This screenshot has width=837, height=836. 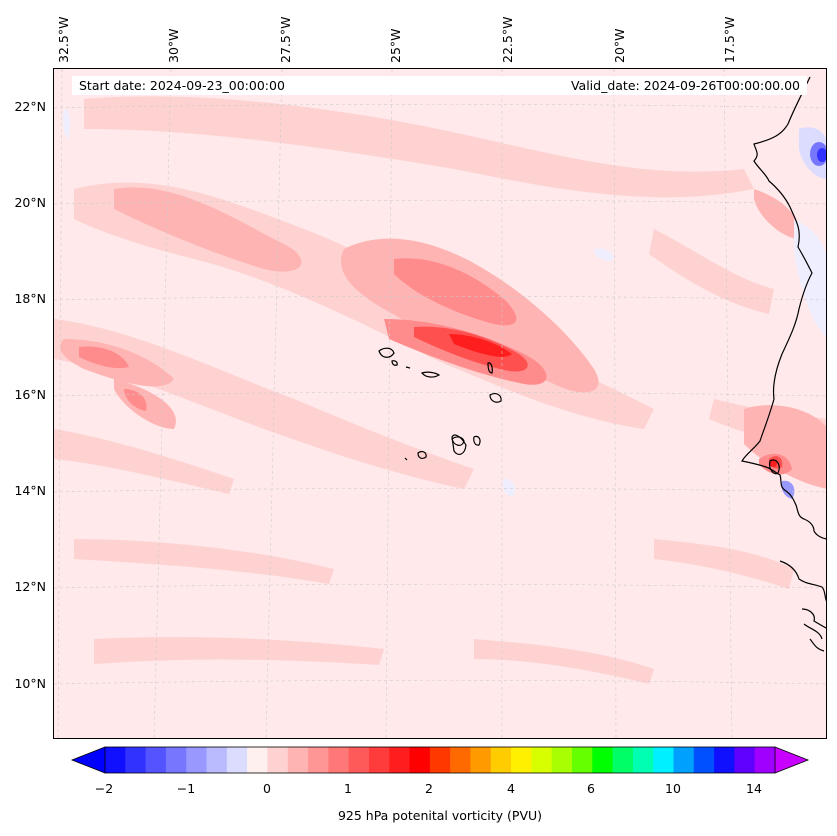 I want to click on lat-label-16N: 16°N, so click(x=30, y=394).